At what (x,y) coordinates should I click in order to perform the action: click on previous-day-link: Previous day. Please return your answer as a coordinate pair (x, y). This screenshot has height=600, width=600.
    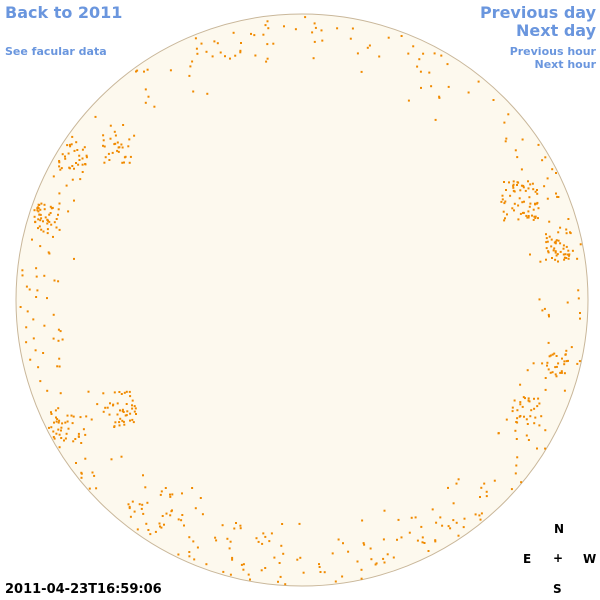
    Looking at the image, I should click on (537, 12).